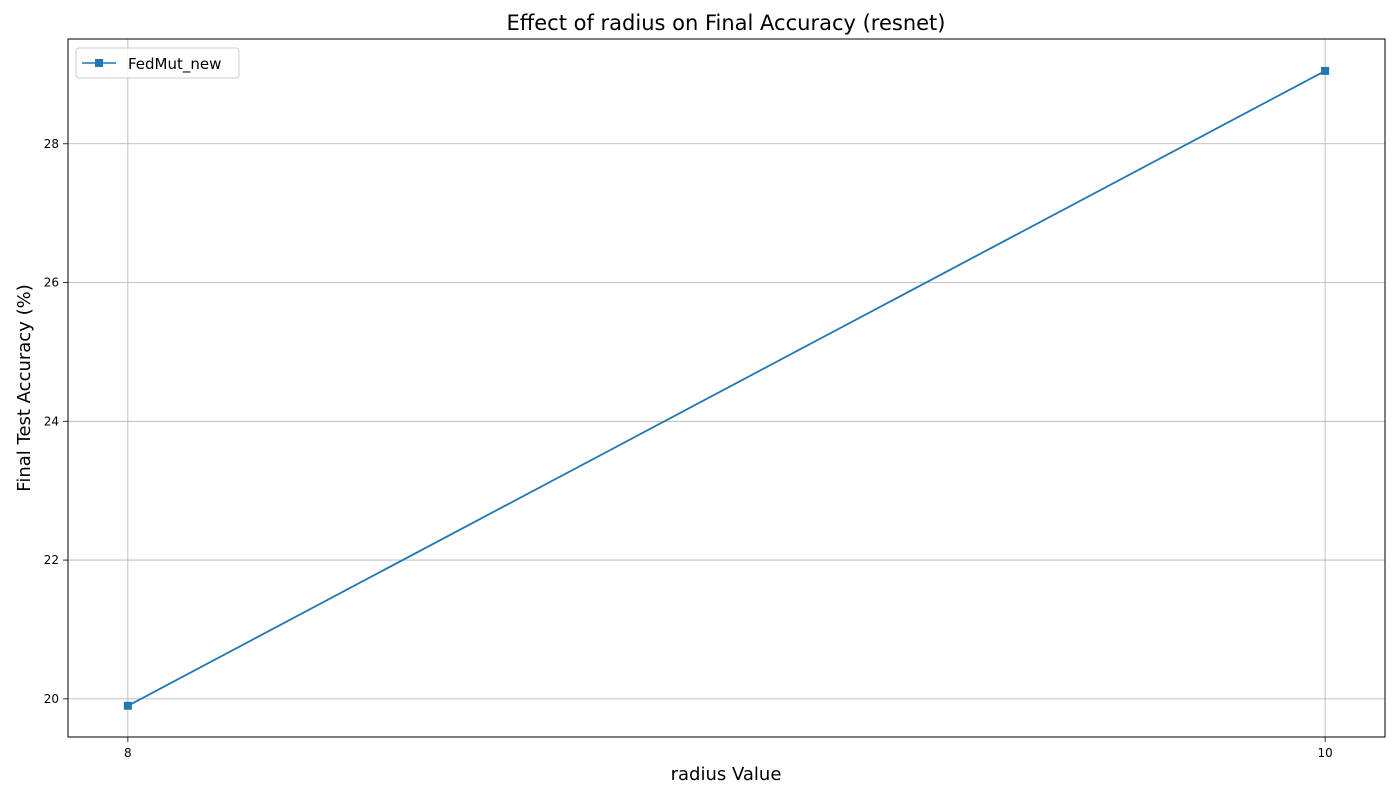 The height and width of the screenshot is (800, 1400). What do you see at coordinates (726, 774) in the screenshot?
I see `x-axis-label: radius Value` at bounding box center [726, 774].